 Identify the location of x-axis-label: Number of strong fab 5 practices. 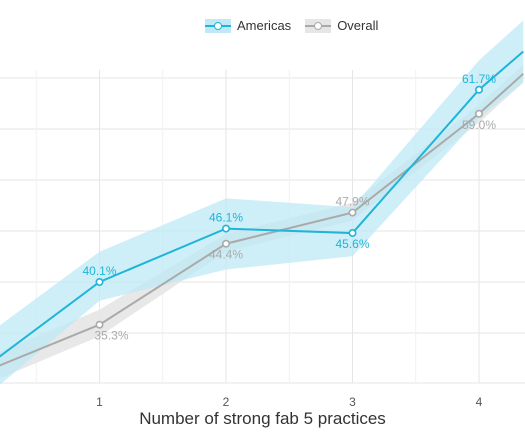
(262, 418).